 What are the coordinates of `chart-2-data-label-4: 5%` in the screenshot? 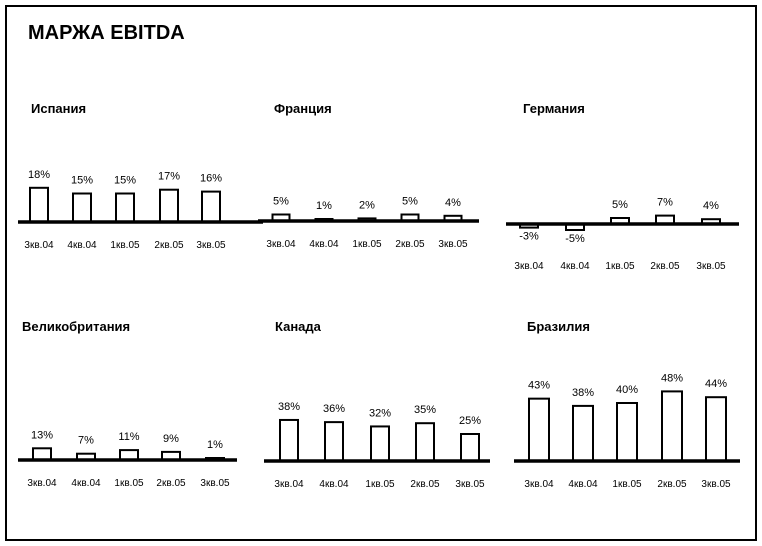 It's located at (410, 202).